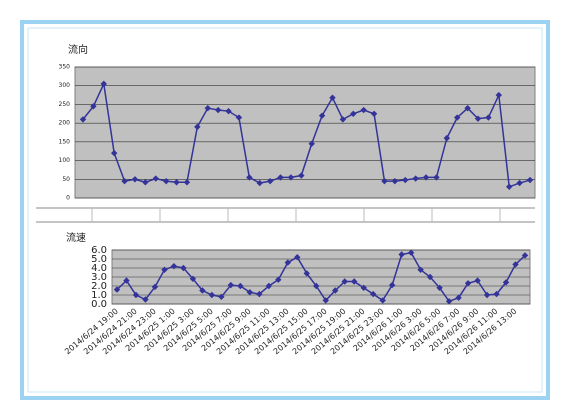  What do you see at coordinates (99, 295) in the screenshot?
I see `y-tick-label: 1.0` at bounding box center [99, 295].